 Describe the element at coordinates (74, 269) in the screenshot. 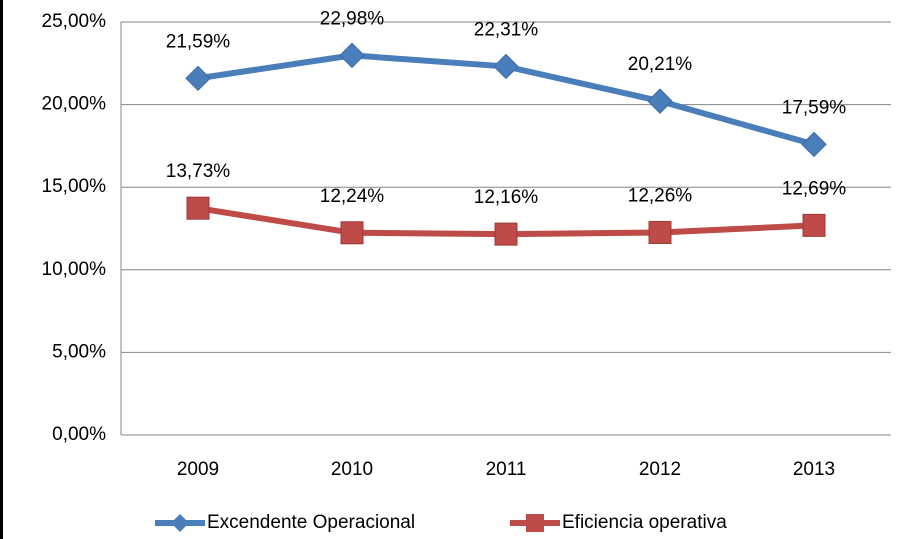

I see `y-tick-label: 10,00%` at that location.